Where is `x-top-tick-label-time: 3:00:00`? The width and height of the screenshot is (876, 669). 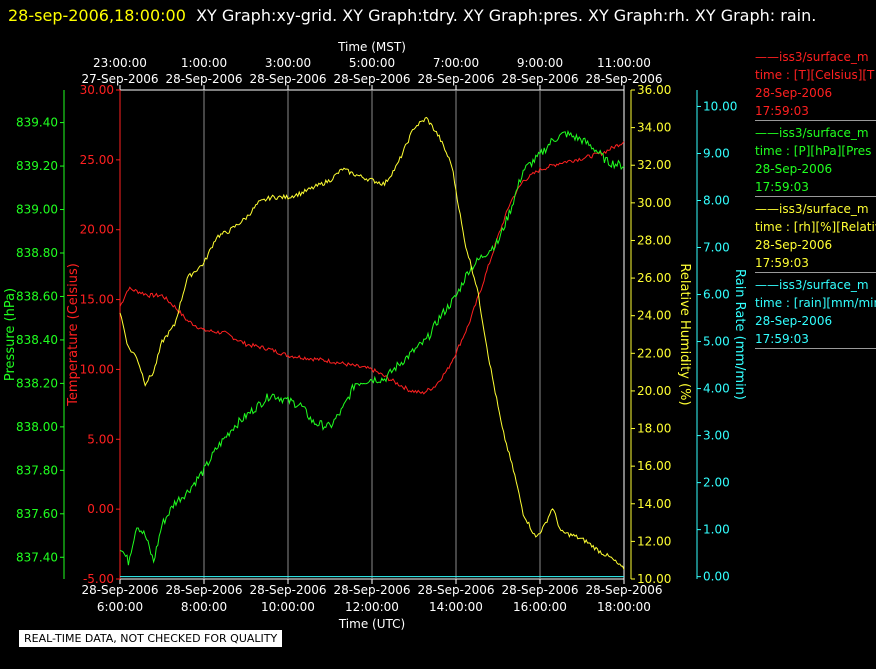 x-top-tick-label-time: 3:00:00 is located at coordinates (288, 63).